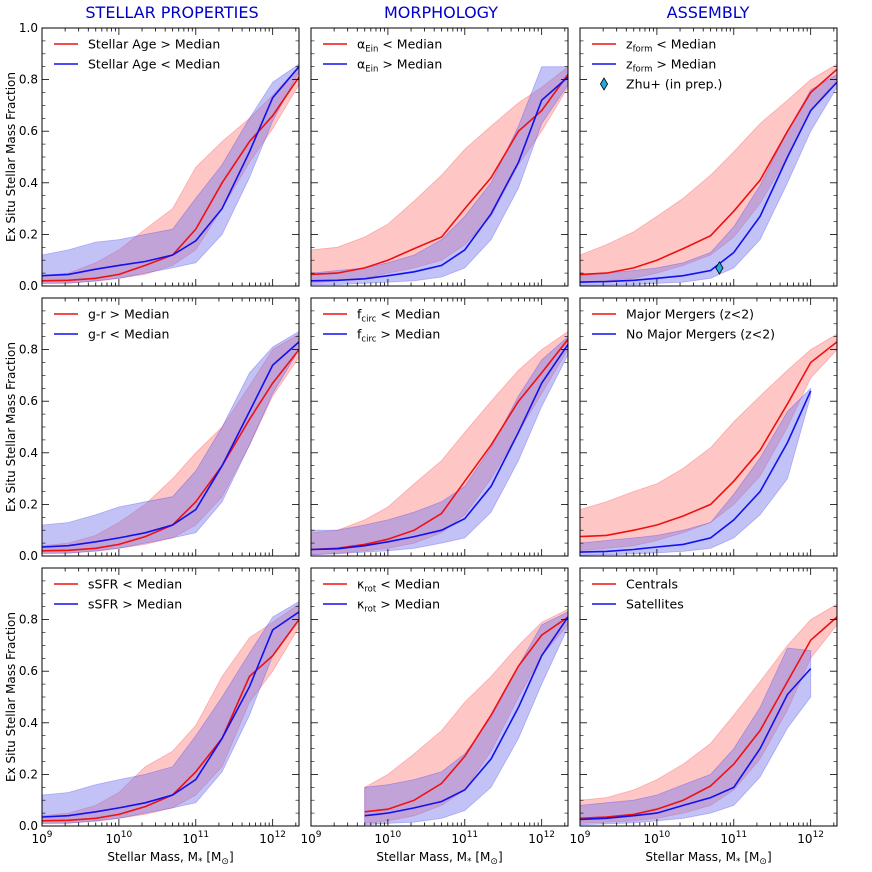  Describe the element at coordinates (171, 12) in the screenshot. I see `column-title-stellar-properties: STELLAR PROPERTIES` at that location.